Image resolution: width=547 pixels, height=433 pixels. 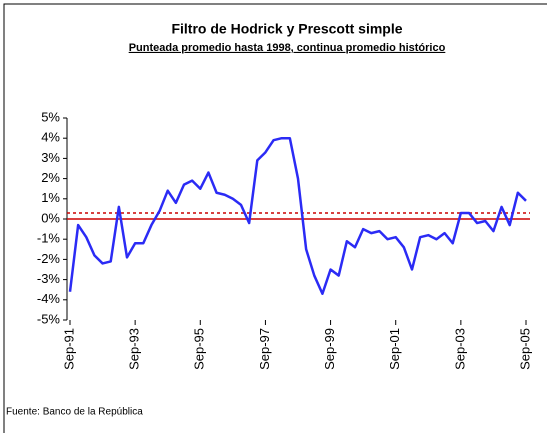 What do you see at coordinates (49, 298) in the screenshot?
I see `y-tick-label: -4%` at bounding box center [49, 298].